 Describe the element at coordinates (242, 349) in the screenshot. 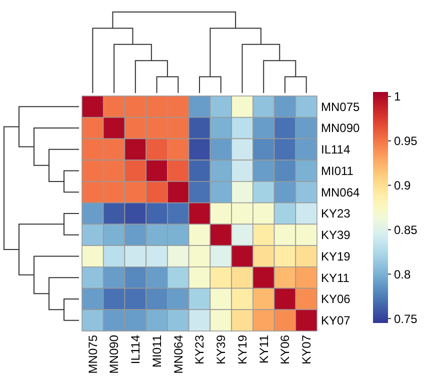

I see `x-tick-label: KY19` at that location.